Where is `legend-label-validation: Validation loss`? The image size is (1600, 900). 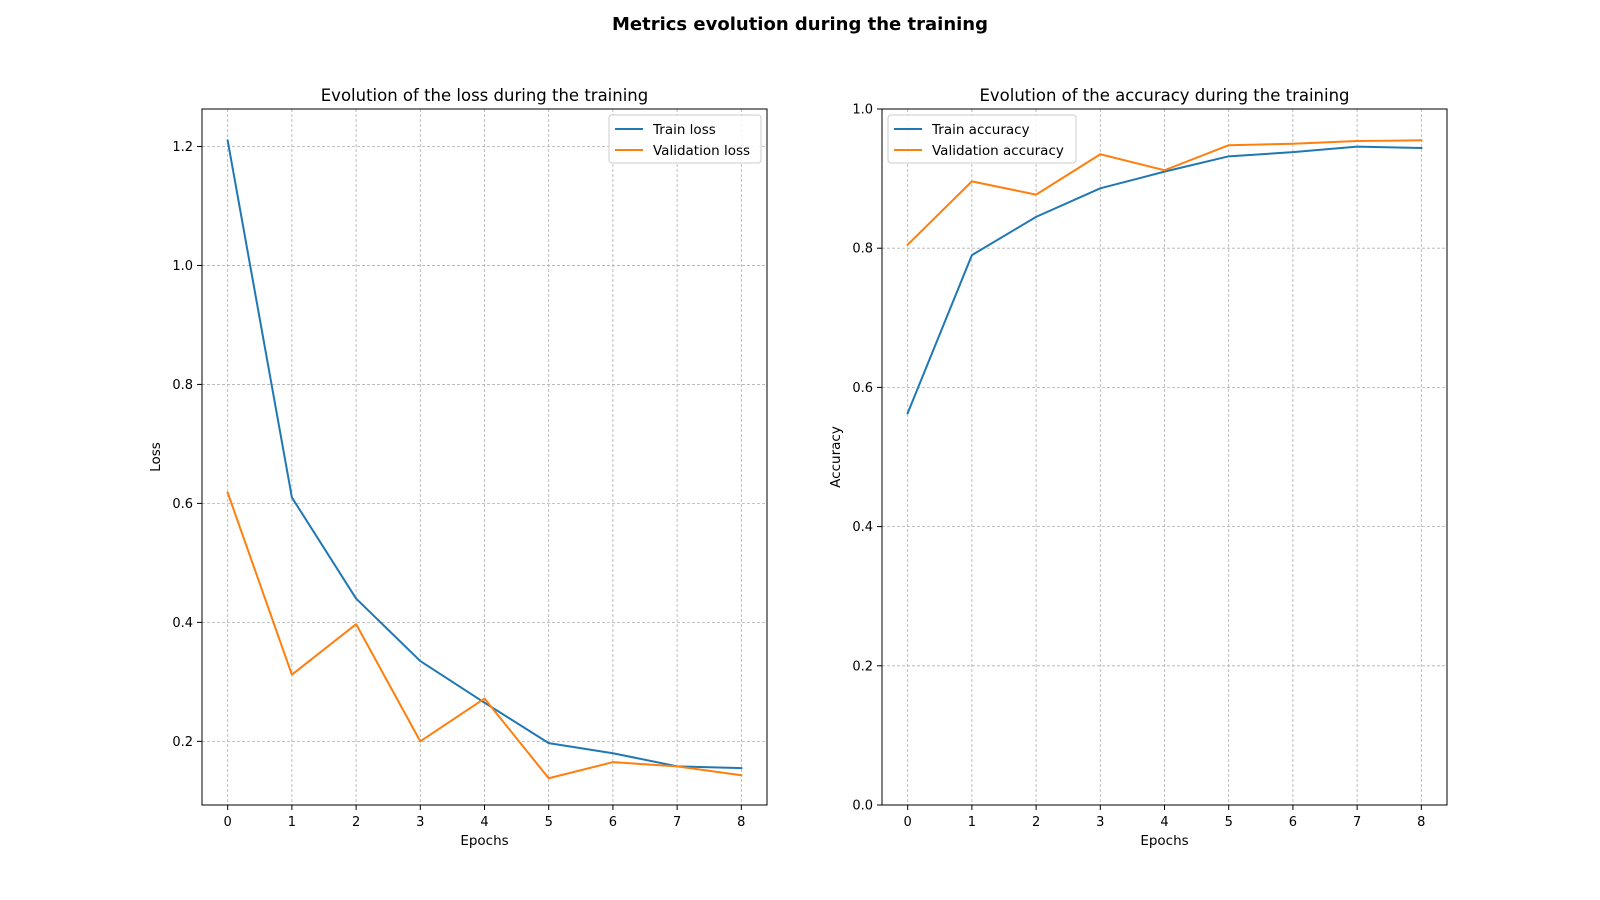 legend-label-validation: Validation loss is located at coordinates (701, 151).